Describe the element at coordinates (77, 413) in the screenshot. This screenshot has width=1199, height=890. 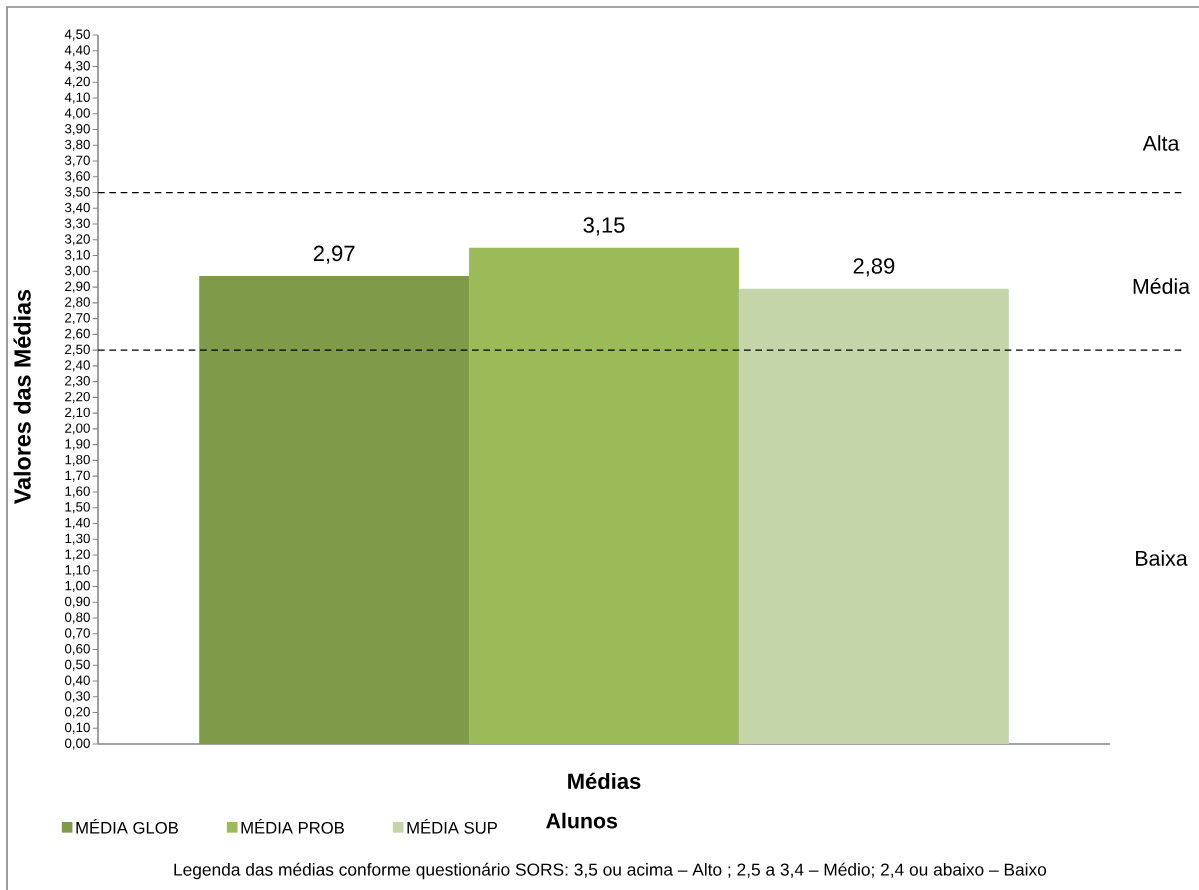
I see `y-tick-label: 2,10` at that location.